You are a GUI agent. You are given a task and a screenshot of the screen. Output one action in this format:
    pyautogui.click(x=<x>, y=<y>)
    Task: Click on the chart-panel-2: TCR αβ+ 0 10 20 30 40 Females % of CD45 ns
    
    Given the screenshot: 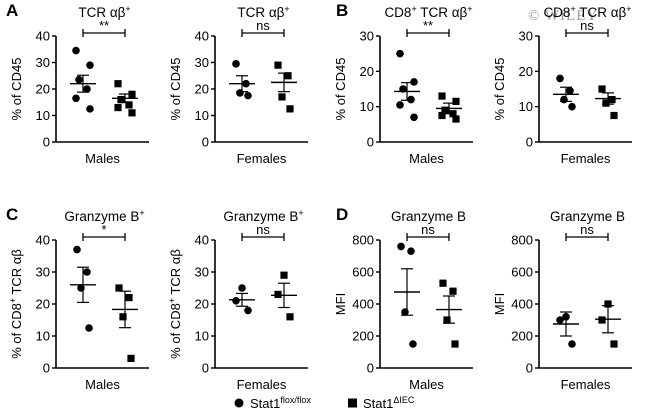 What is the action you would take?
    pyautogui.click(x=238, y=85)
    